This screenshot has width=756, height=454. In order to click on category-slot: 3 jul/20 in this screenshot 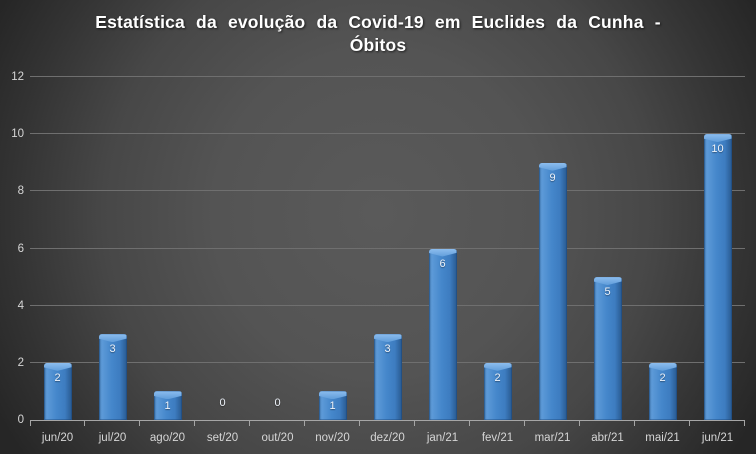, I will do `click(112, 260)`.